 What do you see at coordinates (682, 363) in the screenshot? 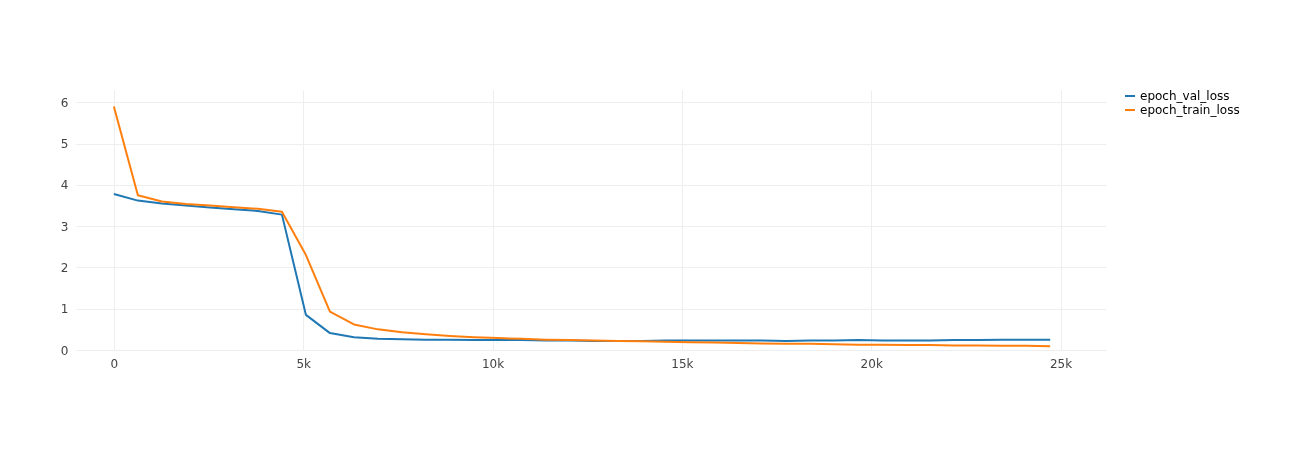
I see `x-tick-label: 15k` at bounding box center [682, 363].